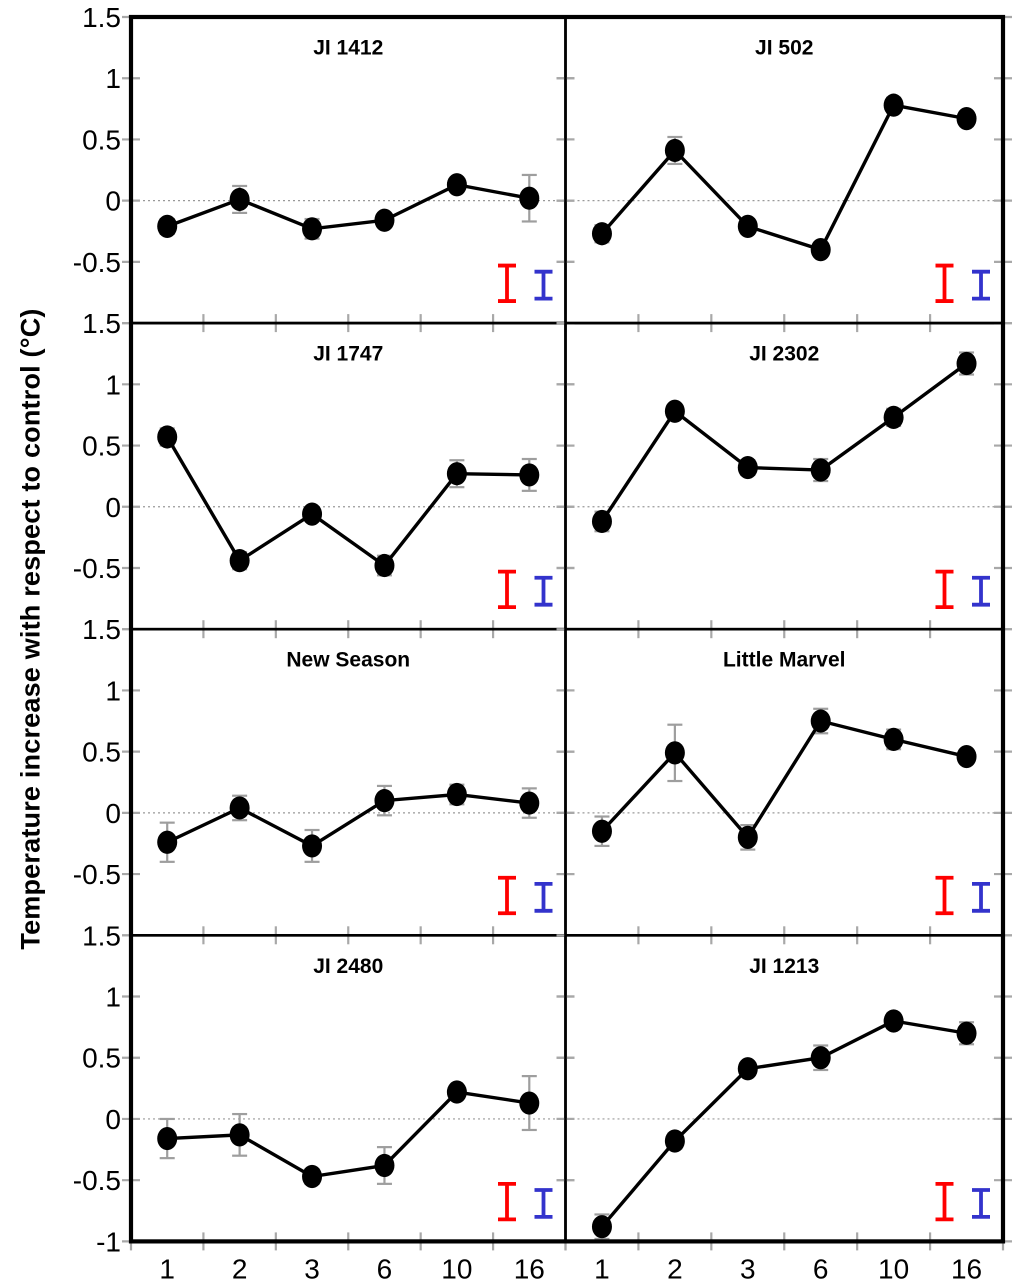  I want to click on panel-title: New Season, so click(348, 660).